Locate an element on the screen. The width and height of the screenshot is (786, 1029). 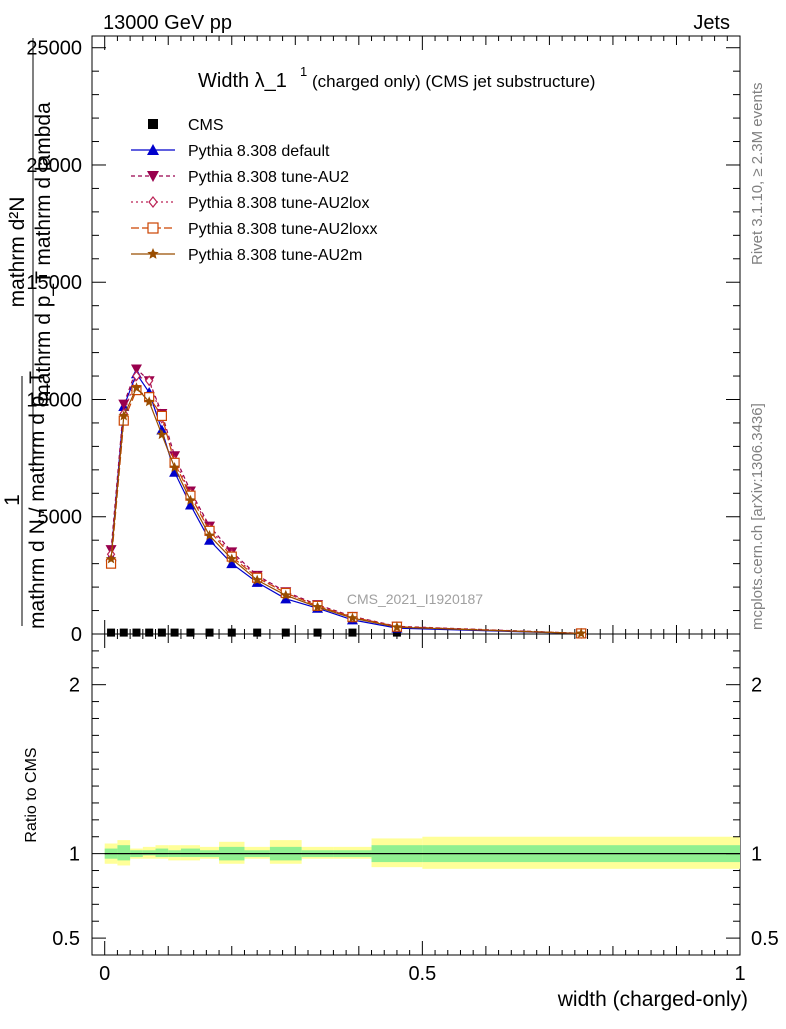
ylabel-numerator: mathrm d²N is located at coordinates (17, 252).